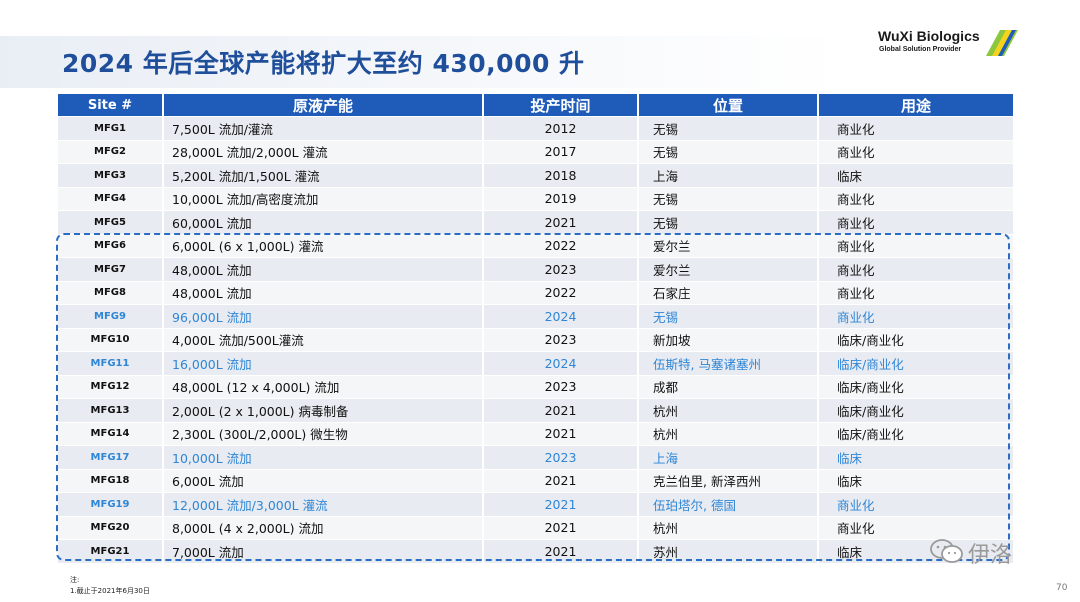 The height and width of the screenshot is (602, 1080). I want to click on year-cell: 2022, so click(560, 245).